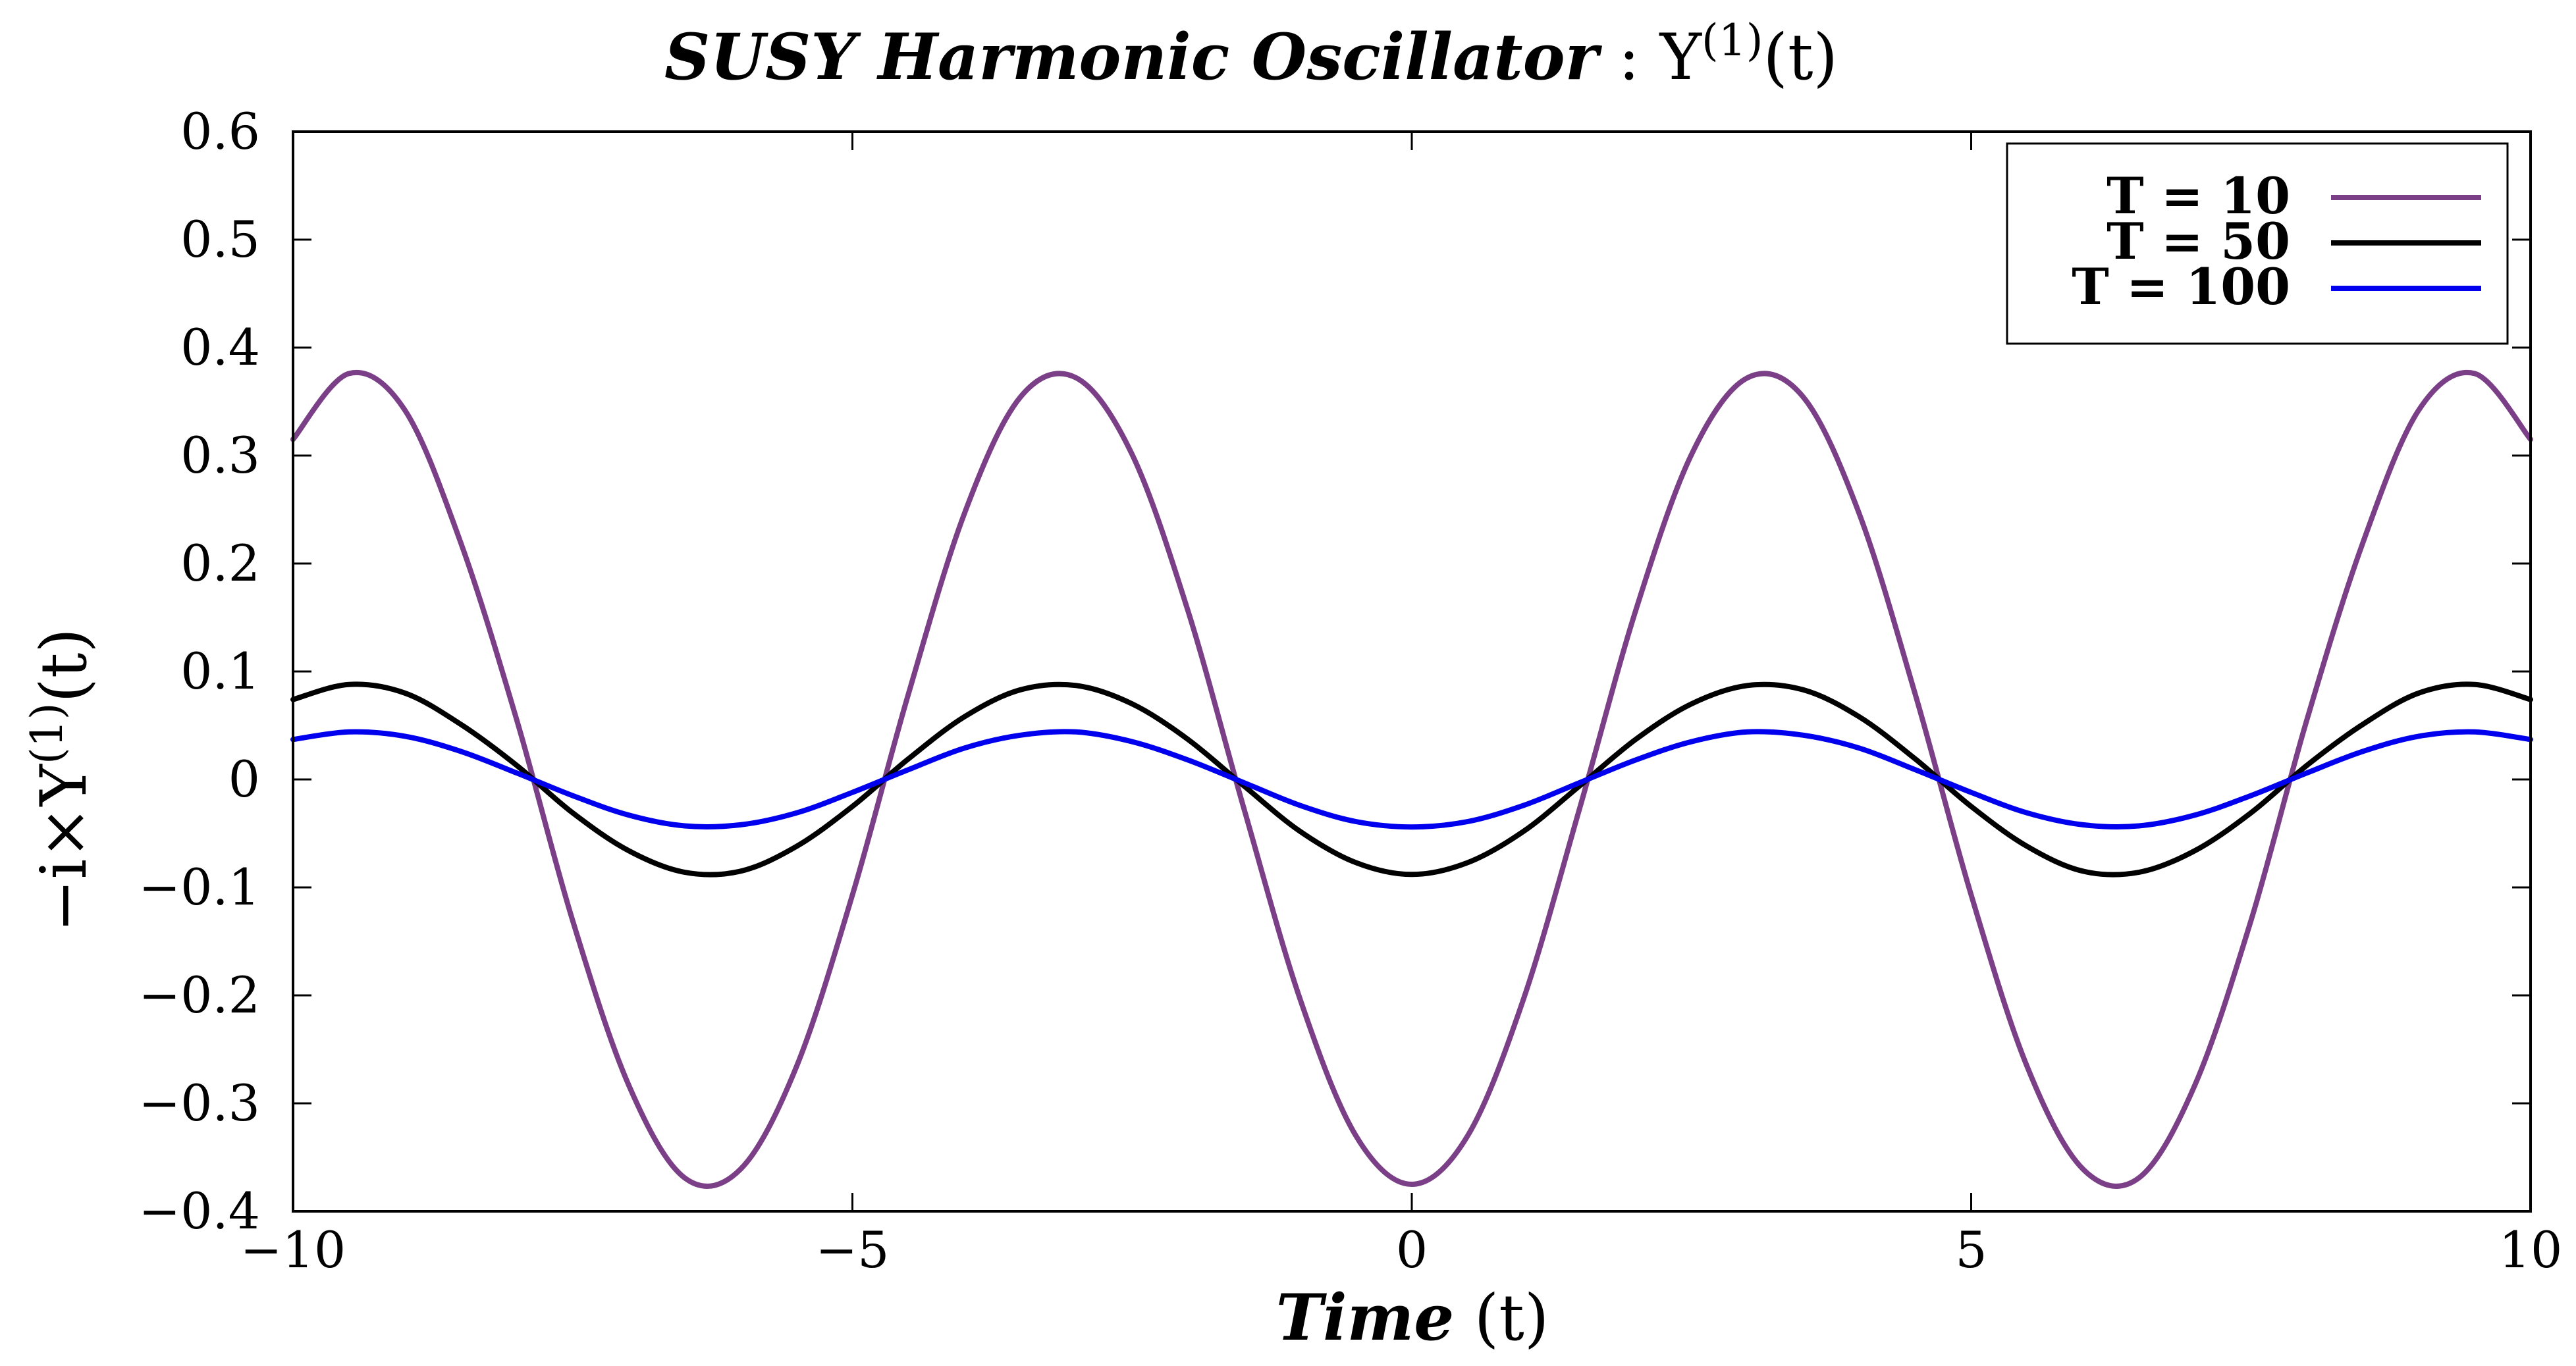 This screenshot has height=1366, width=2576. Describe the element at coordinates (220, 347) in the screenshot. I see `y-tick-label: 0.4` at that location.